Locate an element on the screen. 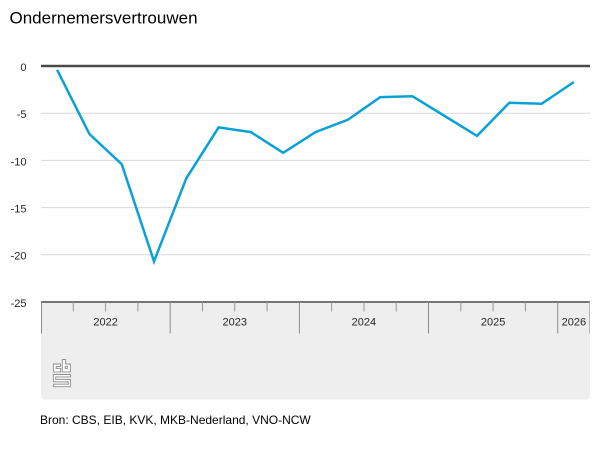 The width and height of the screenshot is (600, 455). svg-text: -5 is located at coordinates (22, 115).